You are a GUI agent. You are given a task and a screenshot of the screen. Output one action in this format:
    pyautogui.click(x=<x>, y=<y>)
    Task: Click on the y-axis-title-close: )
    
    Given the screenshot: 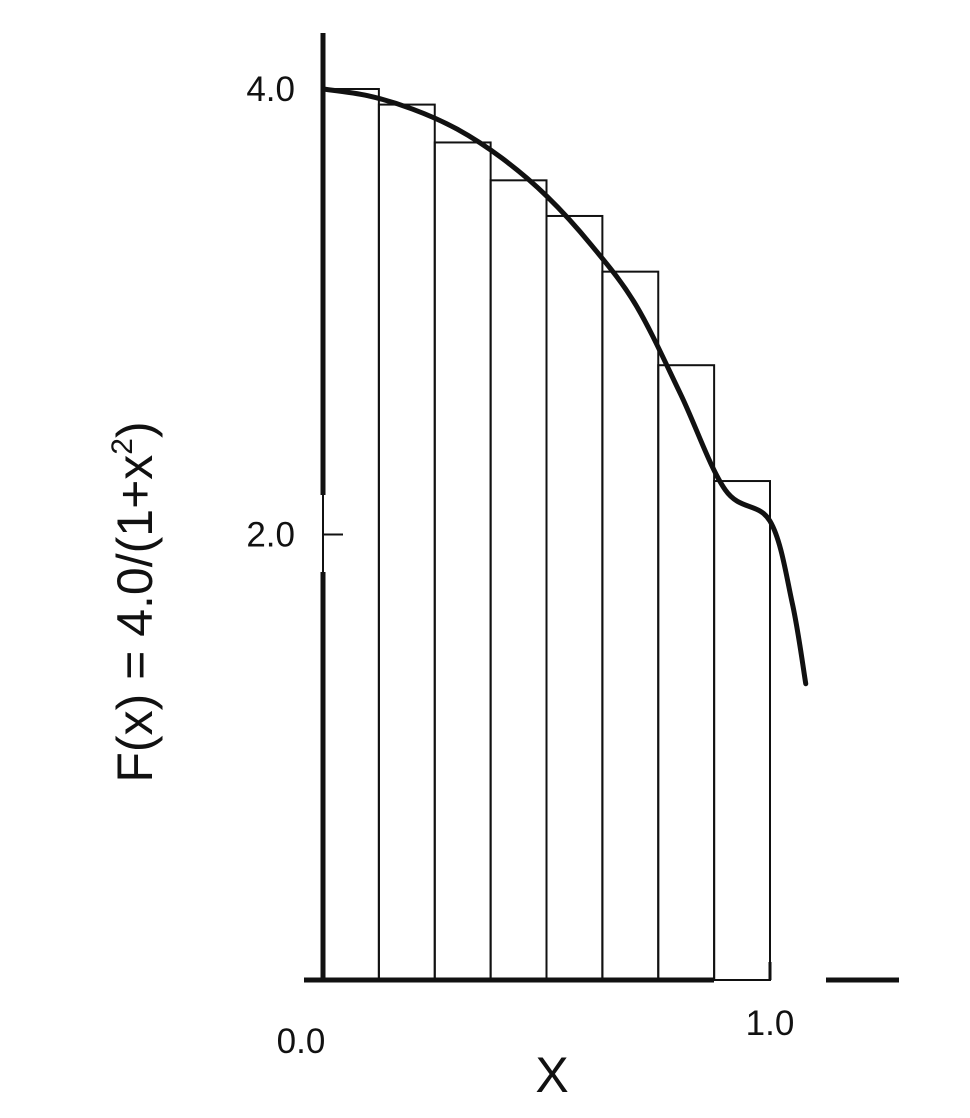 What is the action you would take?
    pyautogui.click(x=135, y=429)
    